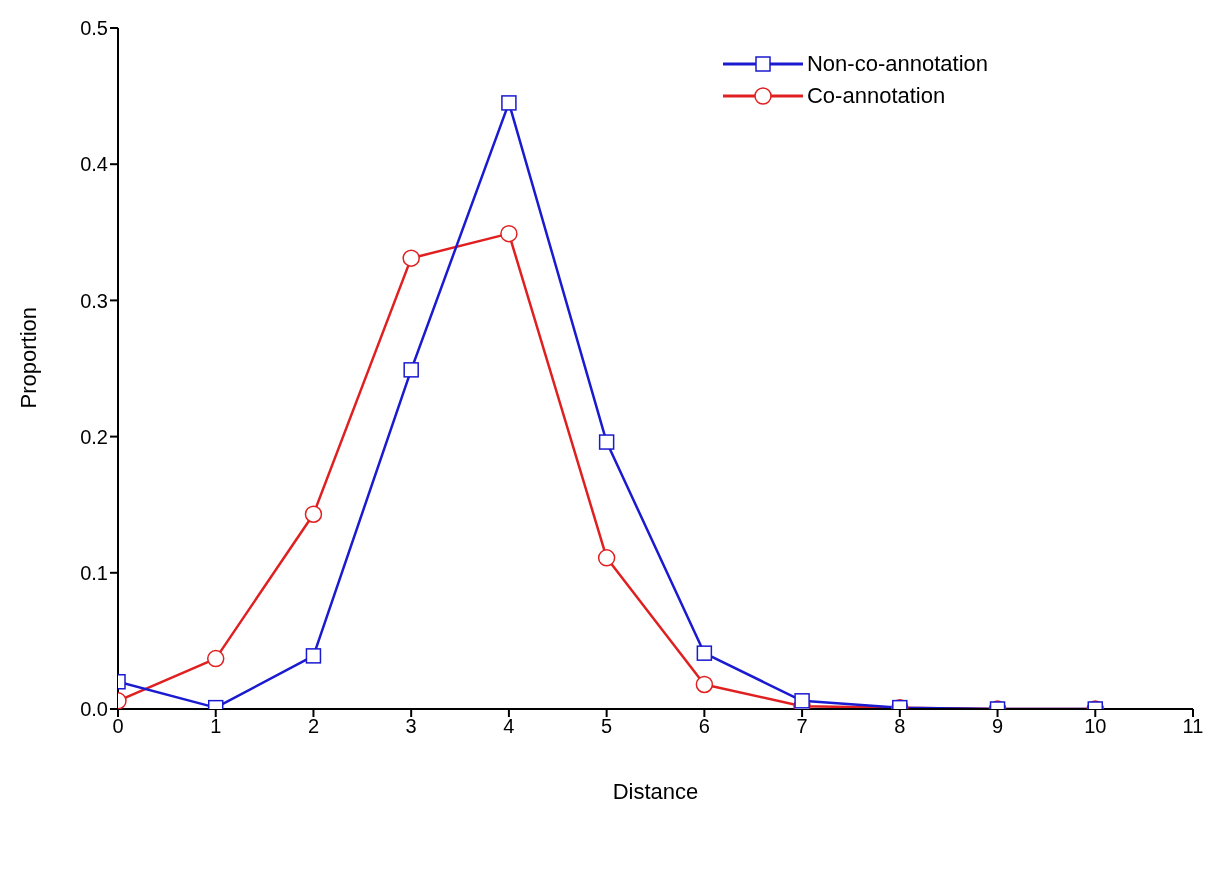 The height and width of the screenshot is (877, 1218). What do you see at coordinates (607, 726) in the screenshot?
I see `x-tick-label: 5` at bounding box center [607, 726].